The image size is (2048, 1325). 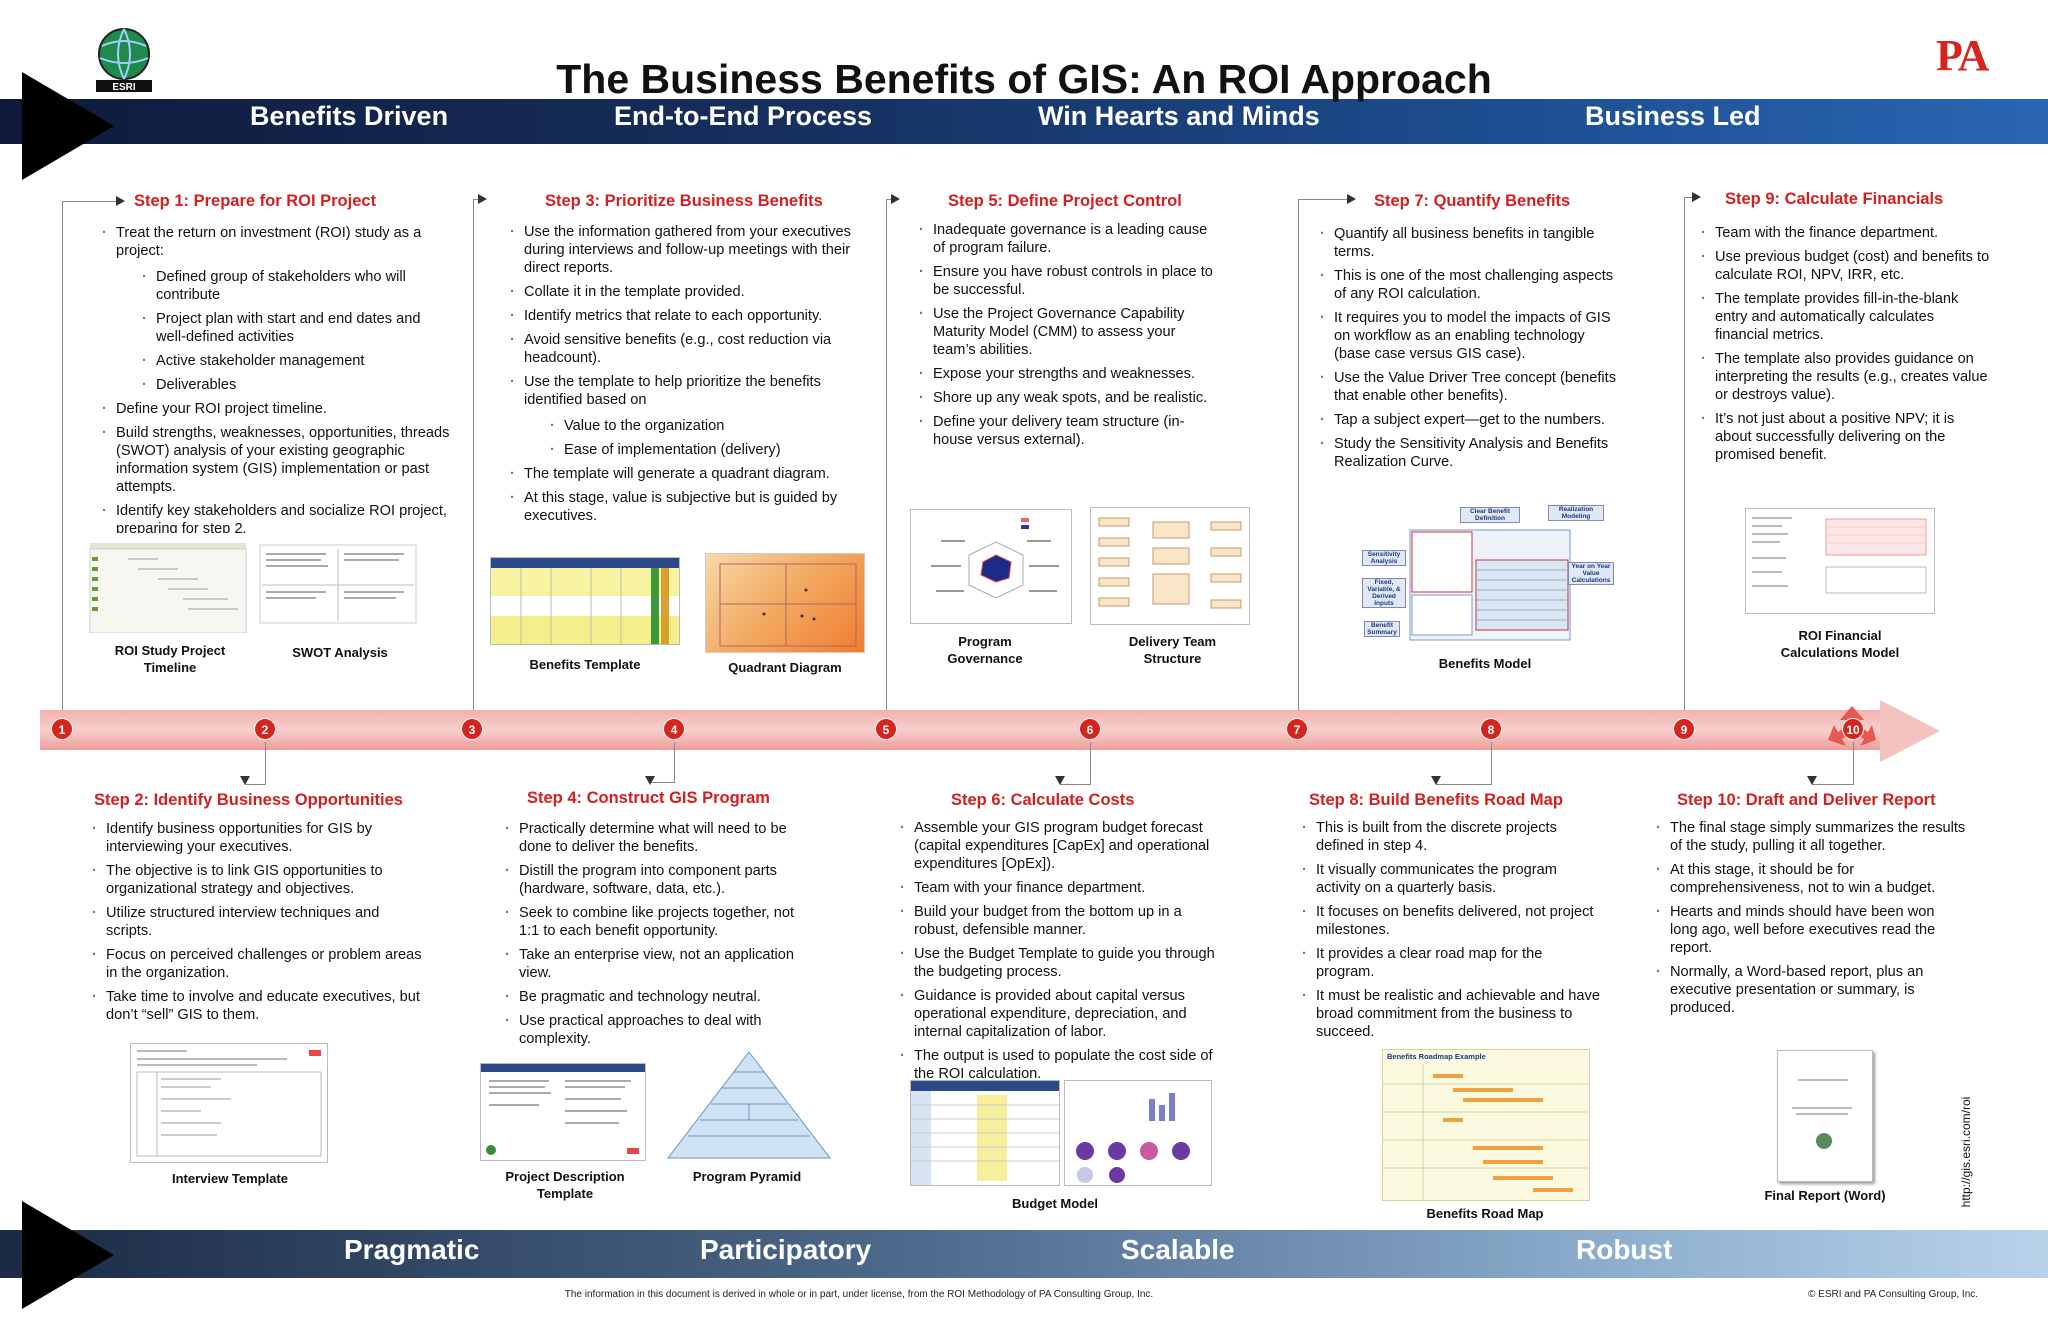 What do you see at coordinates (1491, 729) in the screenshot?
I see `timeline-node-8: 8` at bounding box center [1491, 729].